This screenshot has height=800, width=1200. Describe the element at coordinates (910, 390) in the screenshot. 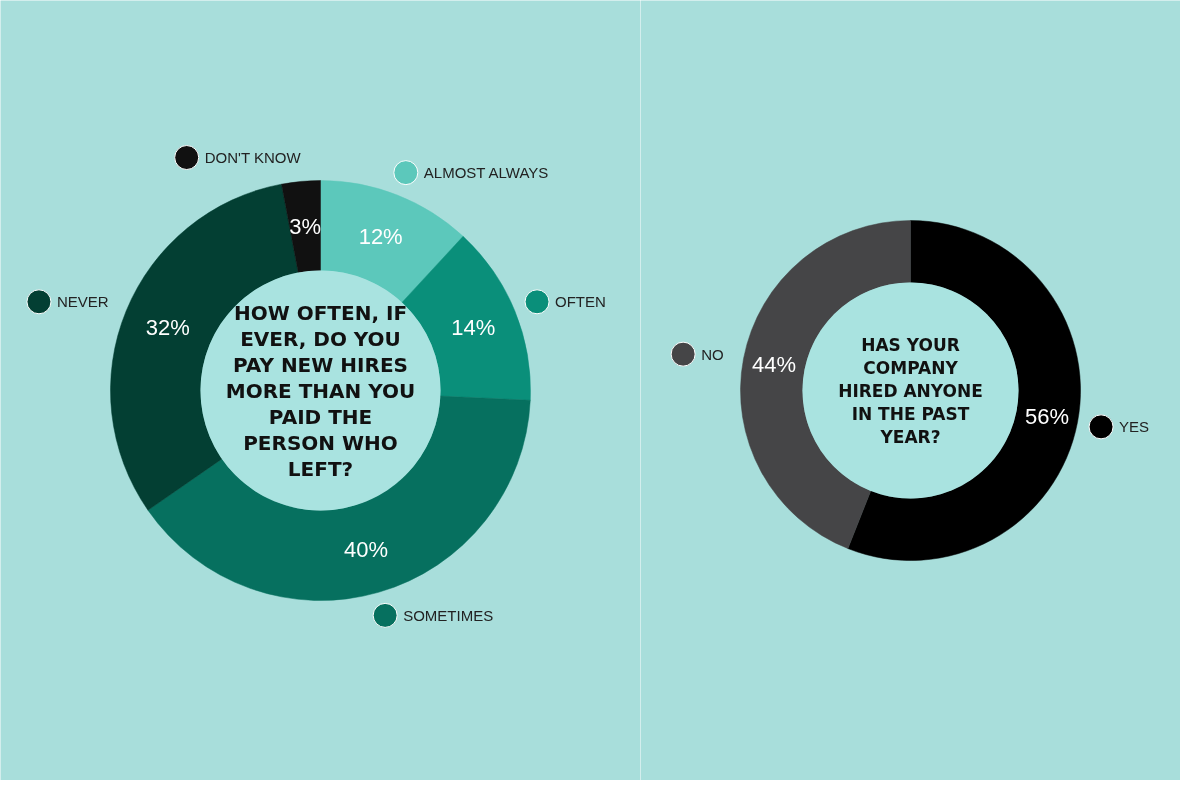

I see `text: HAS YOUR COMPANY HIRED ANYONE IN THE PAST YEAR?` at that location.